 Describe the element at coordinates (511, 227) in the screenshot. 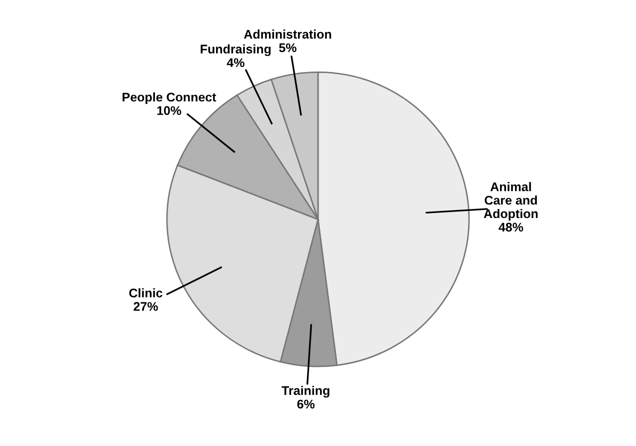

I see `data-label: 48%` at that location.